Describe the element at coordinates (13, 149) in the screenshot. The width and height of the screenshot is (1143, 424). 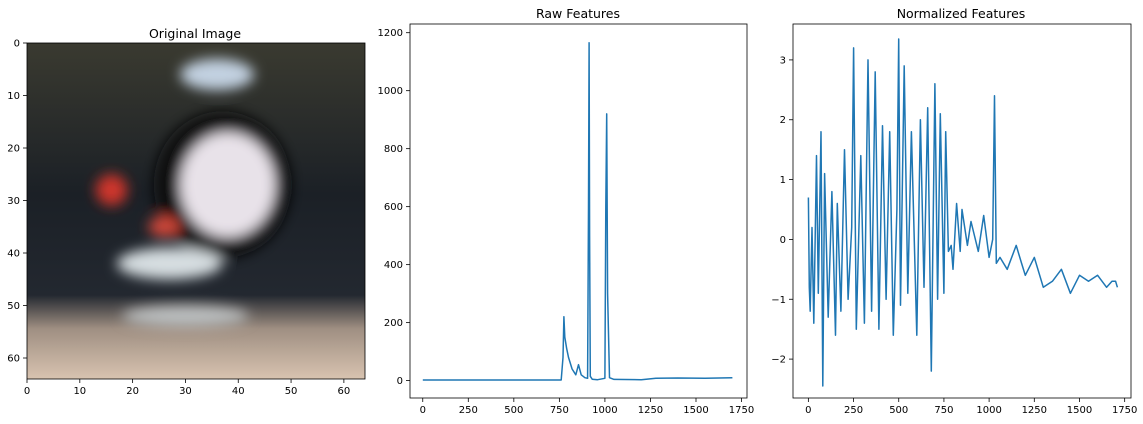
I see `image-y-tick-label: 20` at that location.